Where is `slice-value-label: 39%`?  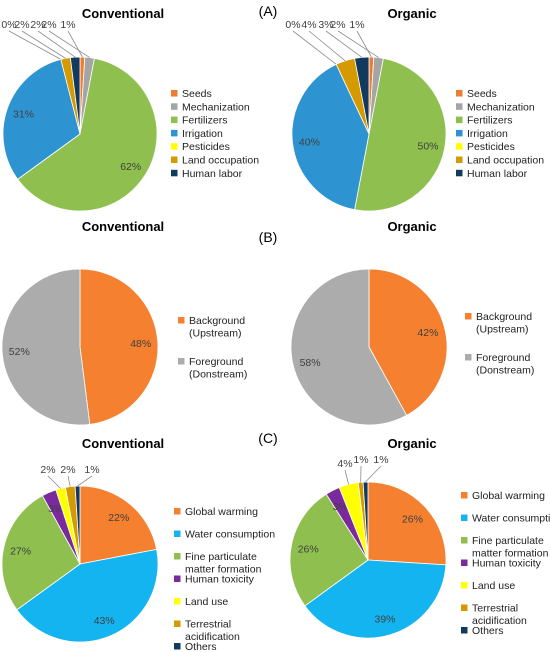
slice-value-label: 39% is located at coordinates (384, 619).